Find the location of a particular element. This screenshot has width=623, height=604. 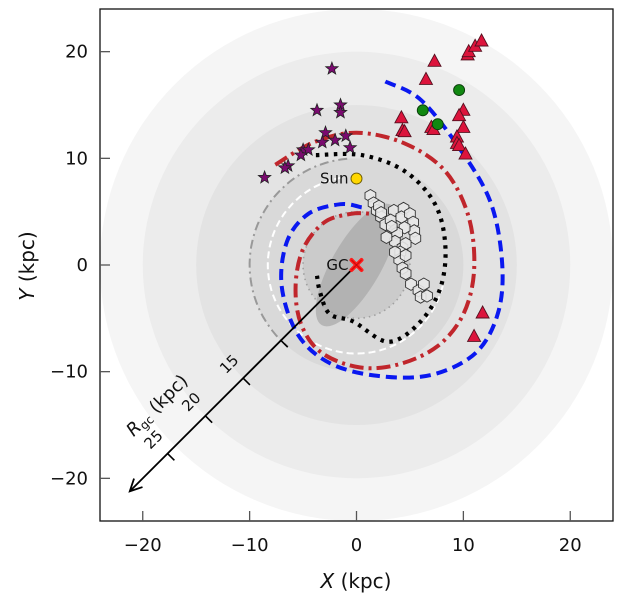

x-axis-title-unit: (kpc) is located at coordinates (362, 581).